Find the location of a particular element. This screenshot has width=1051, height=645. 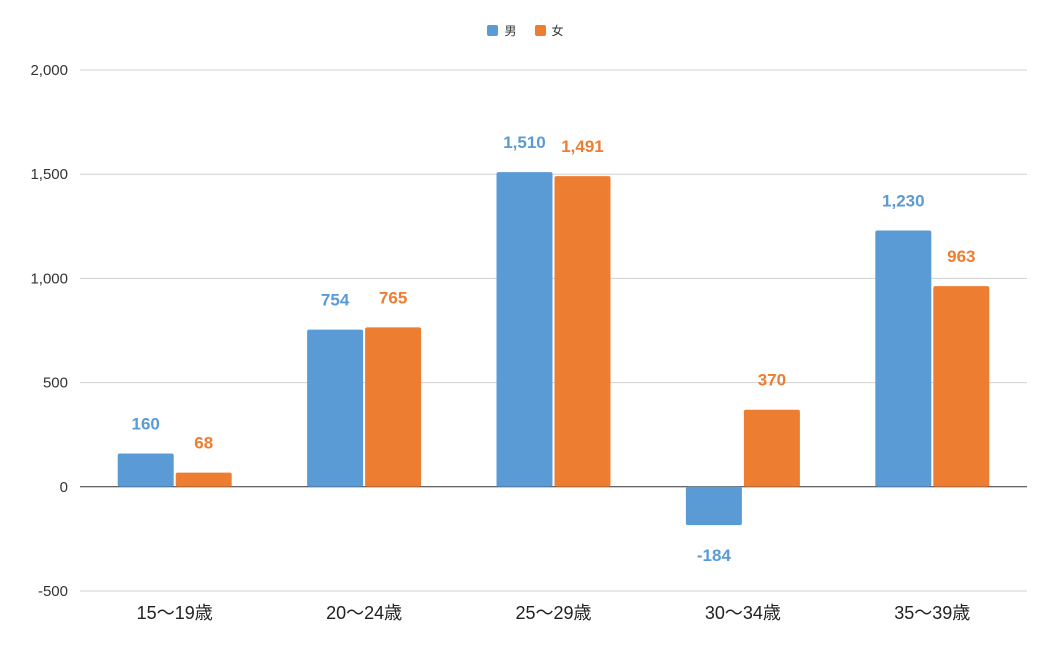

y-tick-label: 1,000 is located at coordinates (49, 278).